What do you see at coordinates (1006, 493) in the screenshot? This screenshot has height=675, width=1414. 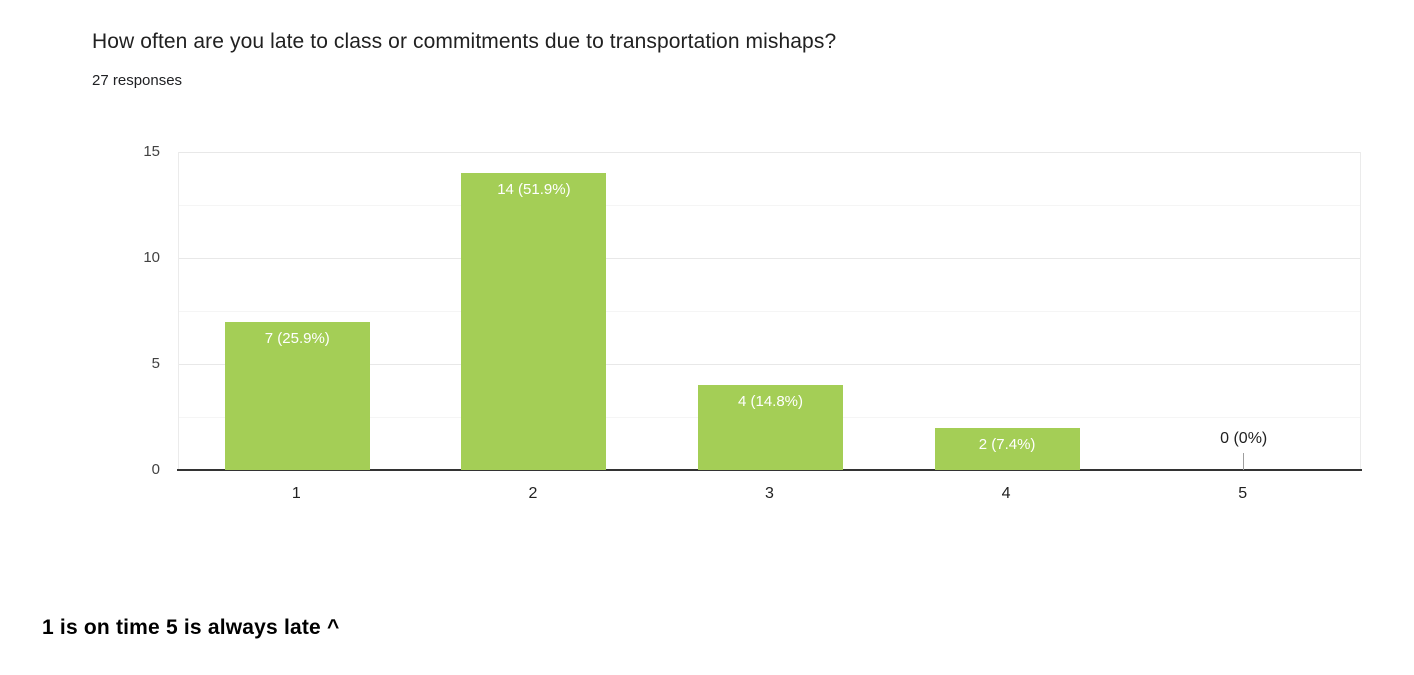 I see `x-tick-label: 4` at bounding box center [1006, 493].